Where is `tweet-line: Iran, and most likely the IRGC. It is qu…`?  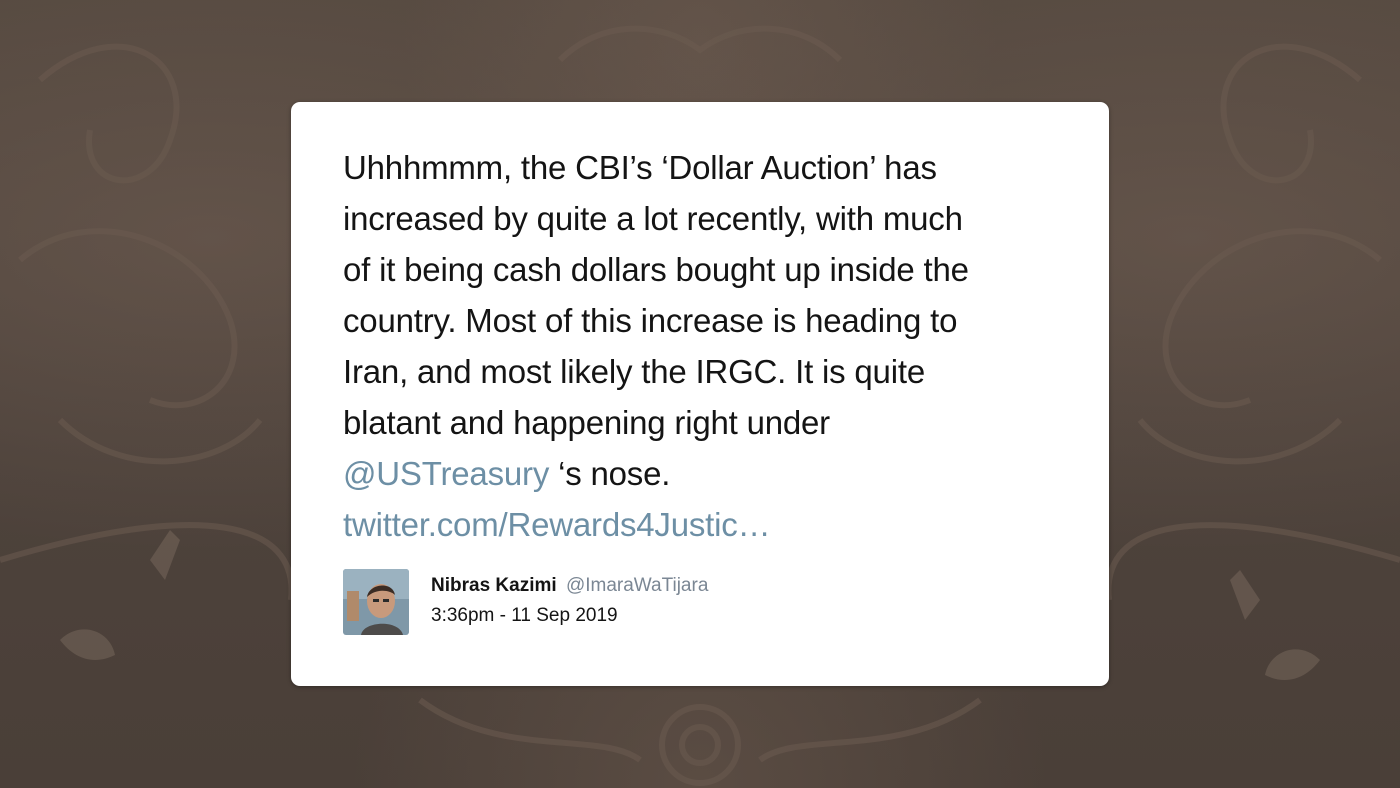
tweet-line: Iran, and most likely the IRGC. It is qu… is located at coordinates (634, 371).